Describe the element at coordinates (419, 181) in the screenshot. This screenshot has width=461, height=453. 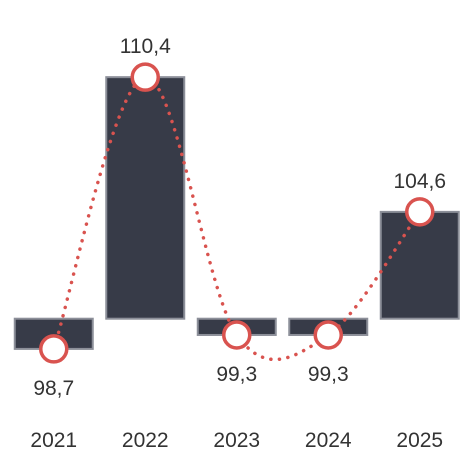
I see `data-label-2025: 104,6` at that location.